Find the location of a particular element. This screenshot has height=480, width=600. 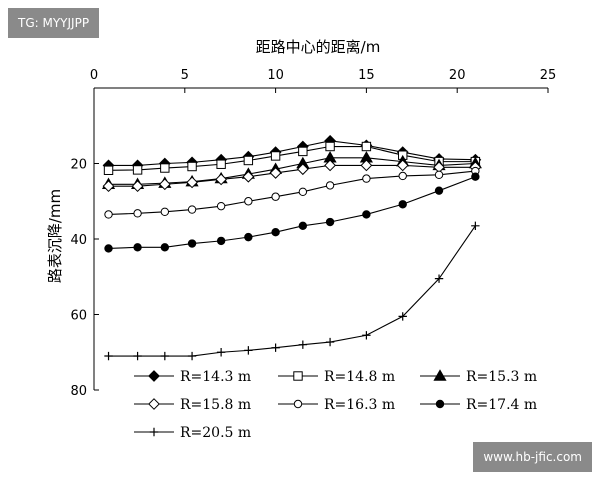

legend-entry: R=20.5 m is located at coordinates (192, 433).